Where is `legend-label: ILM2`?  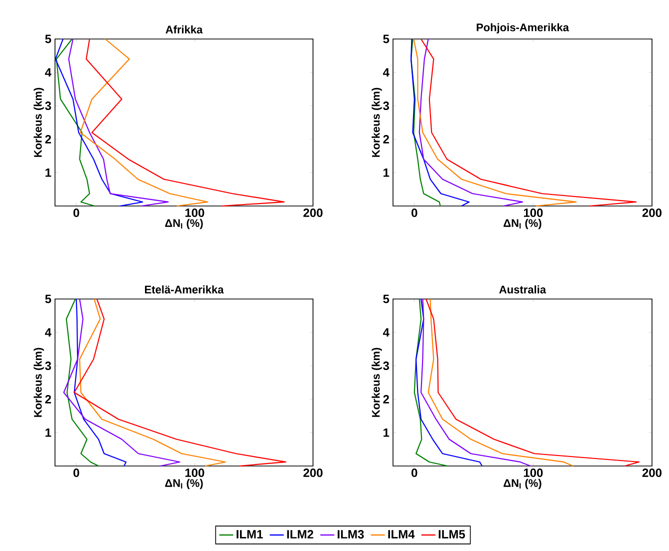
legend-label: ILM2 is located at coordinates (300, 534).